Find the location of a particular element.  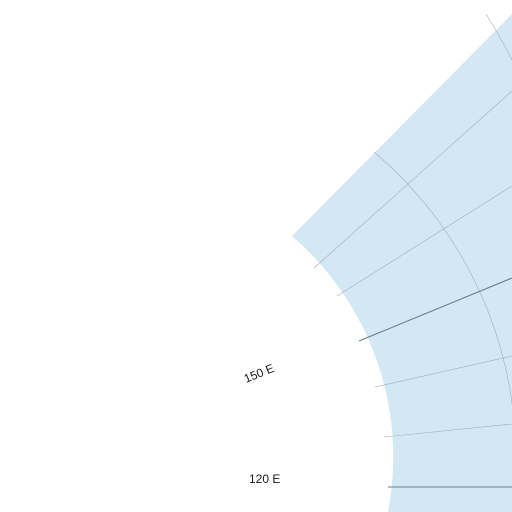

longitude-label-120e: 120 E is located at coordinates (264, 479).